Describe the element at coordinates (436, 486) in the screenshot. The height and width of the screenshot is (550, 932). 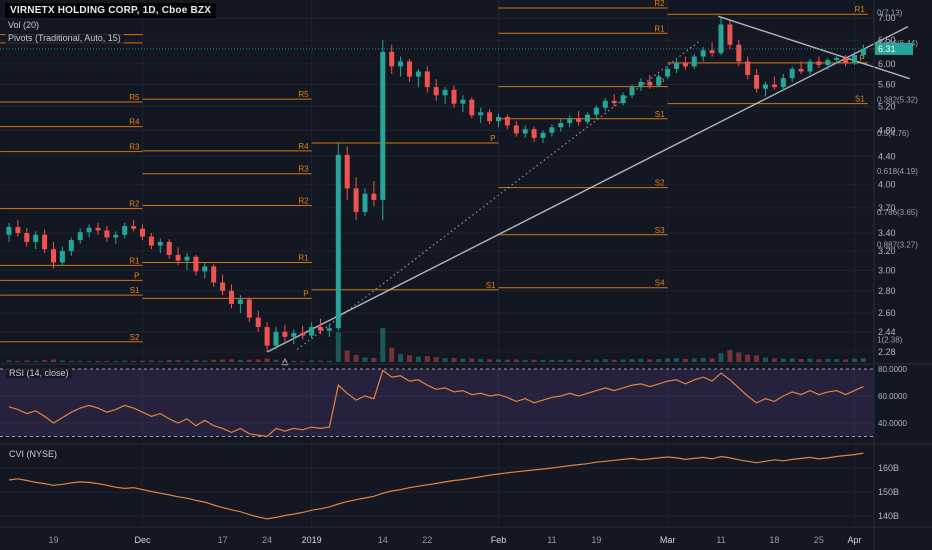
I see `cvi-line` at that location.